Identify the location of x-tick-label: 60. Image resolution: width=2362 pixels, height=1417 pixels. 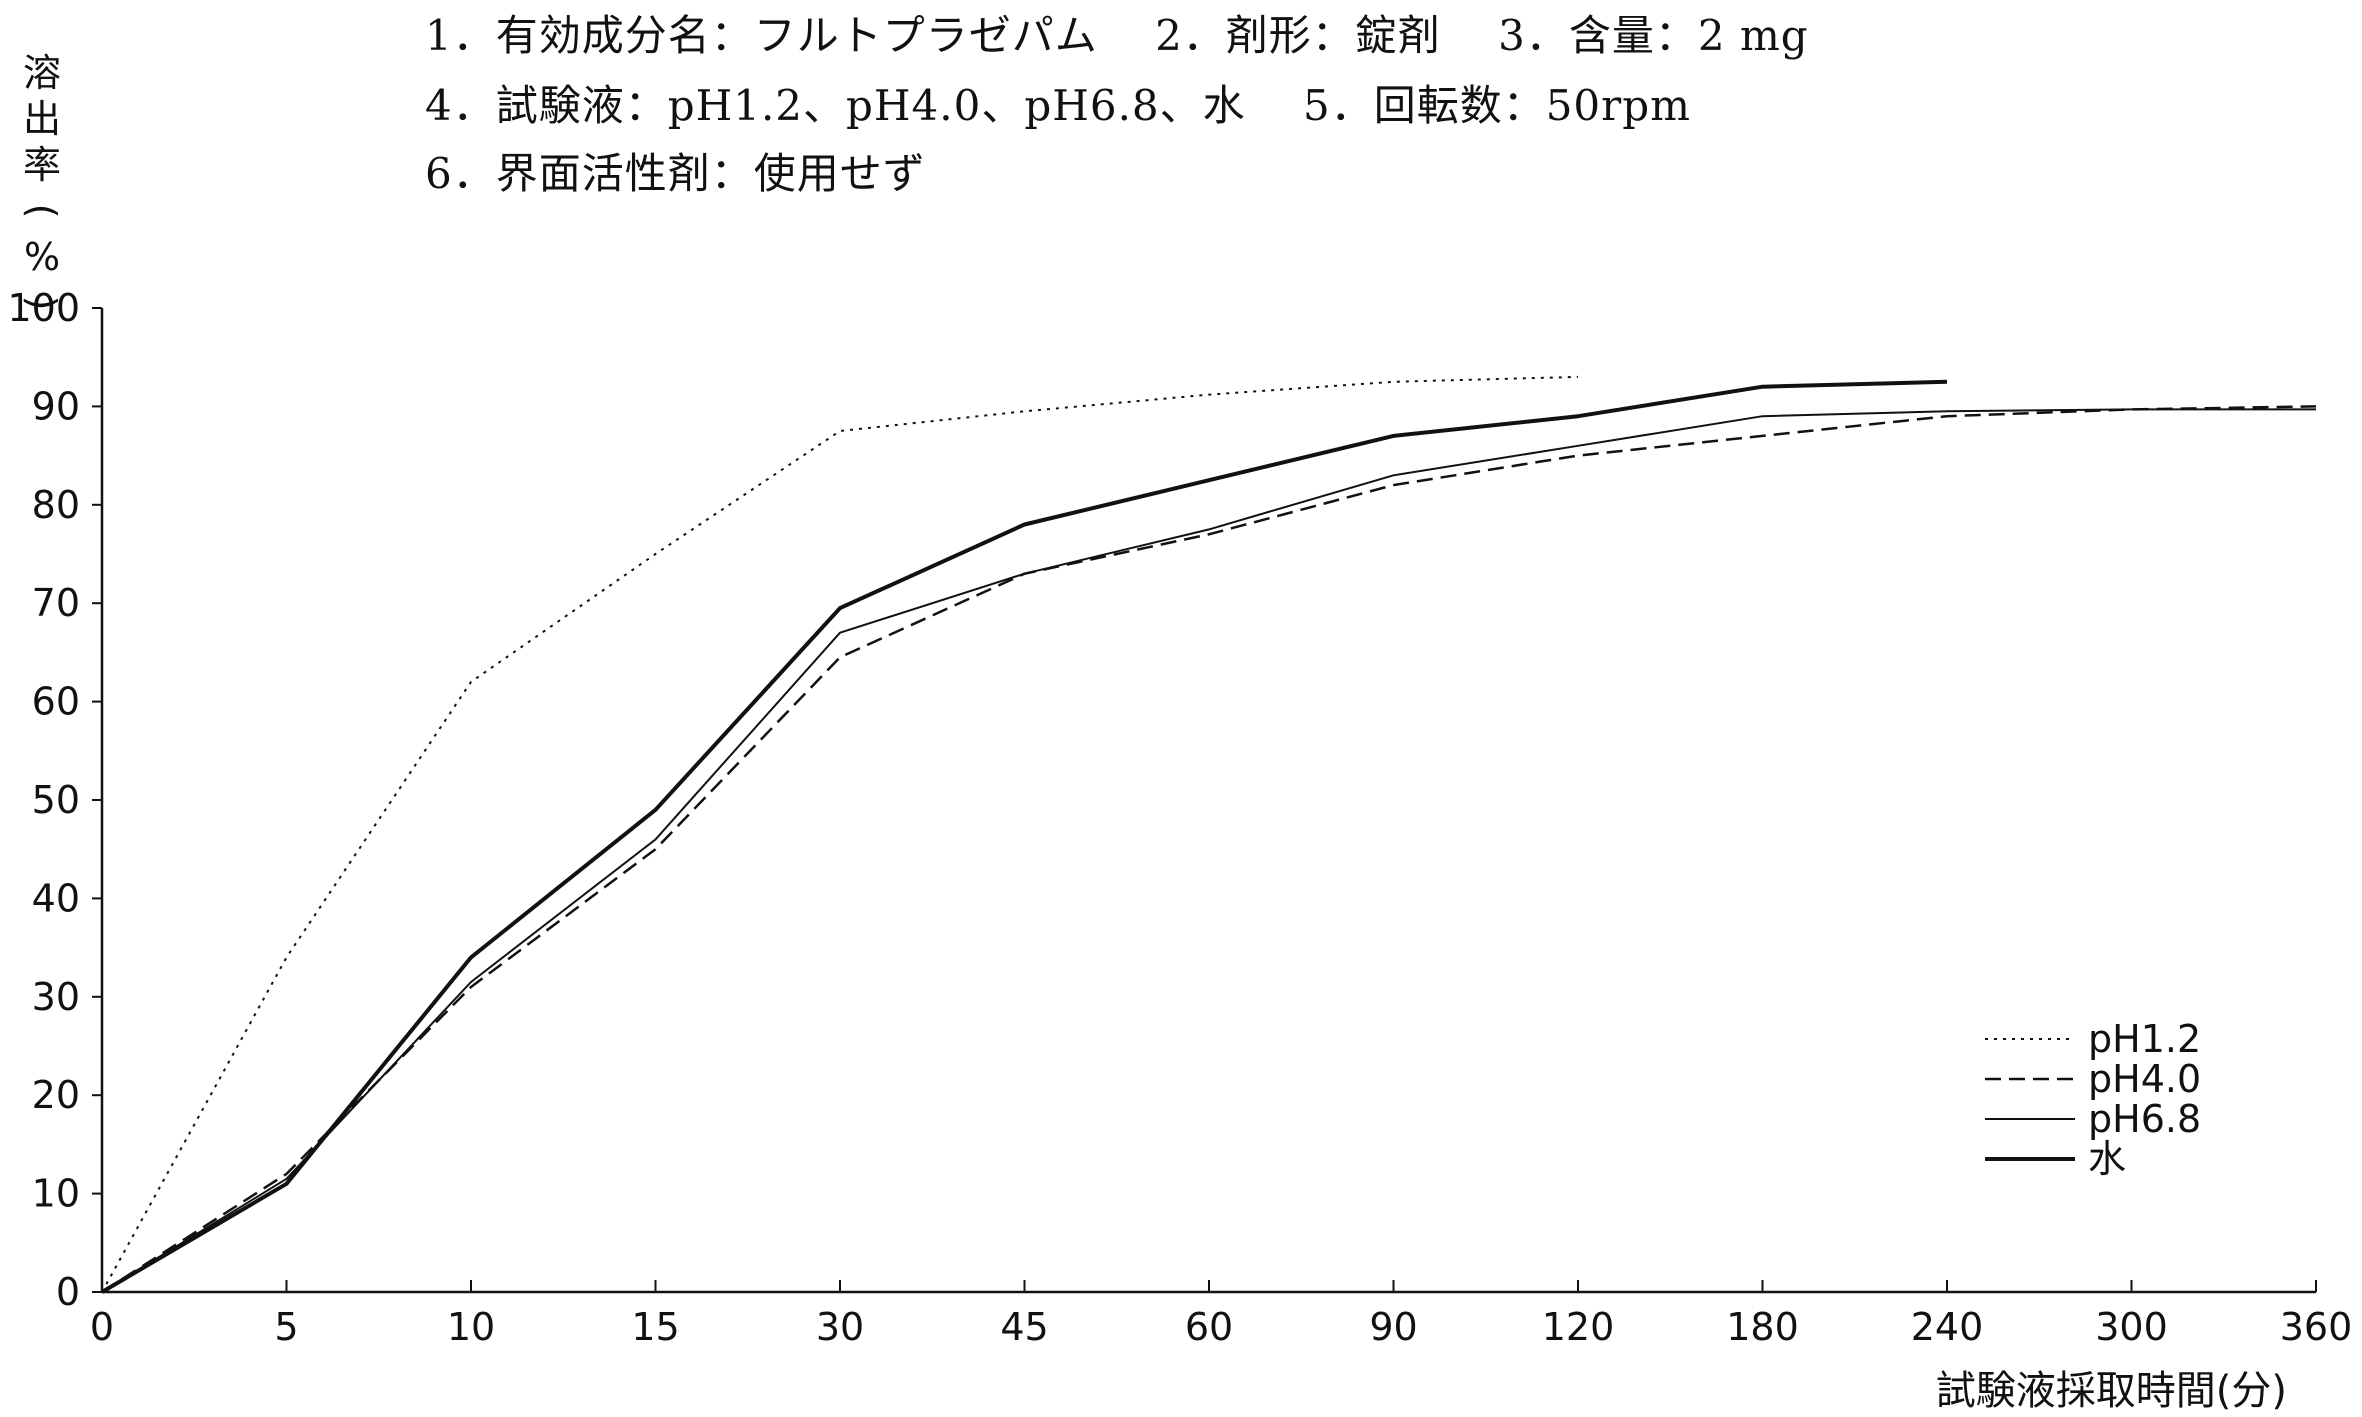
(1209, 1327).